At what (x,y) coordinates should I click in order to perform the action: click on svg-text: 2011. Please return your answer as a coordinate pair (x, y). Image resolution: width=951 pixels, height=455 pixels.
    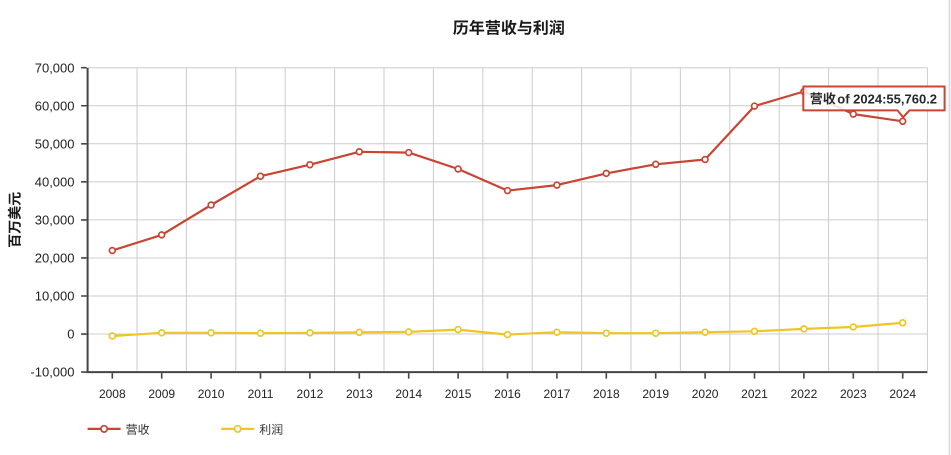
    Looking at the image, I should click on (261, 394).